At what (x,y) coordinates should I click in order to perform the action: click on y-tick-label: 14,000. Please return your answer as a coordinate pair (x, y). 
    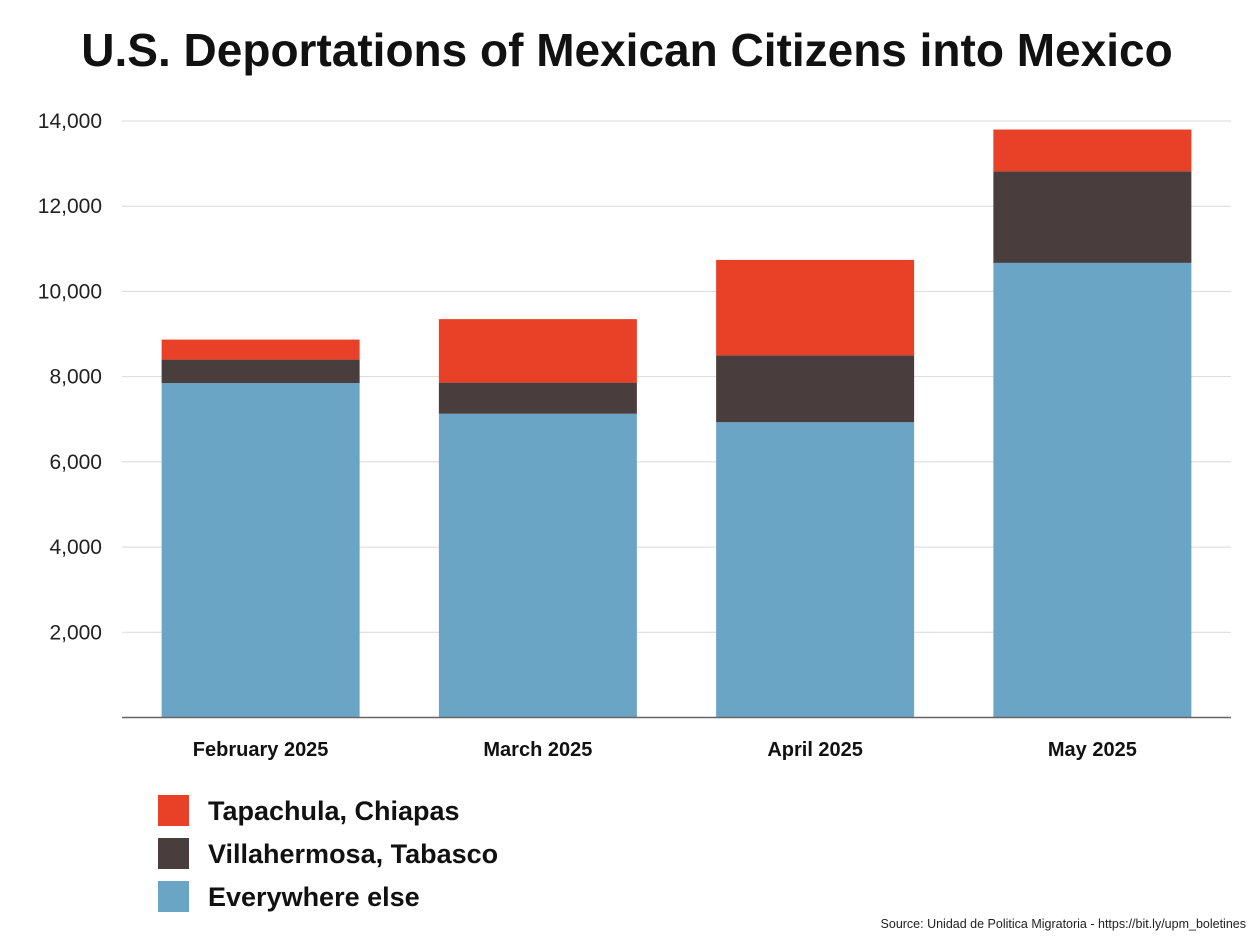
    Looking at the image, I should click on (70, 121).